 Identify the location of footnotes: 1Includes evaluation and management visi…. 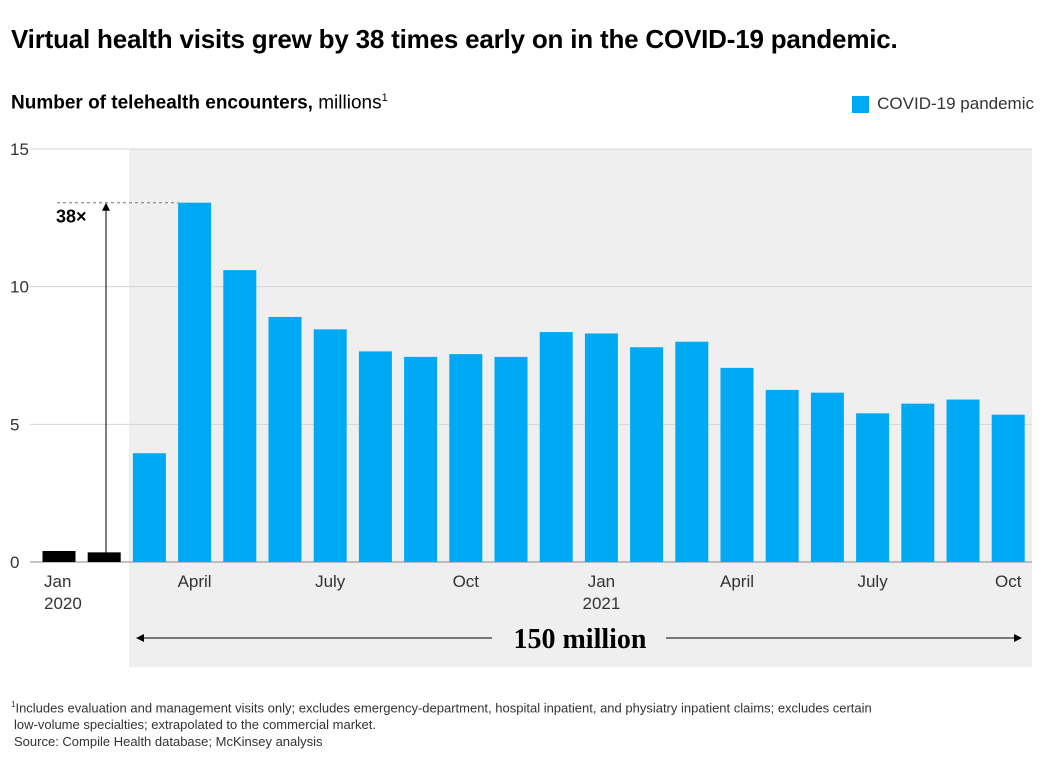
(441, 723).